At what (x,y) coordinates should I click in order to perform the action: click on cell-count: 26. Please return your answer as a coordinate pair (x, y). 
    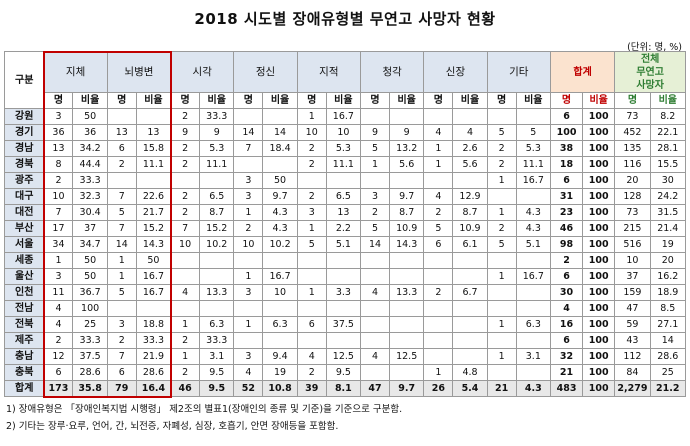
    Looking at the image, I should click on (438, 388).